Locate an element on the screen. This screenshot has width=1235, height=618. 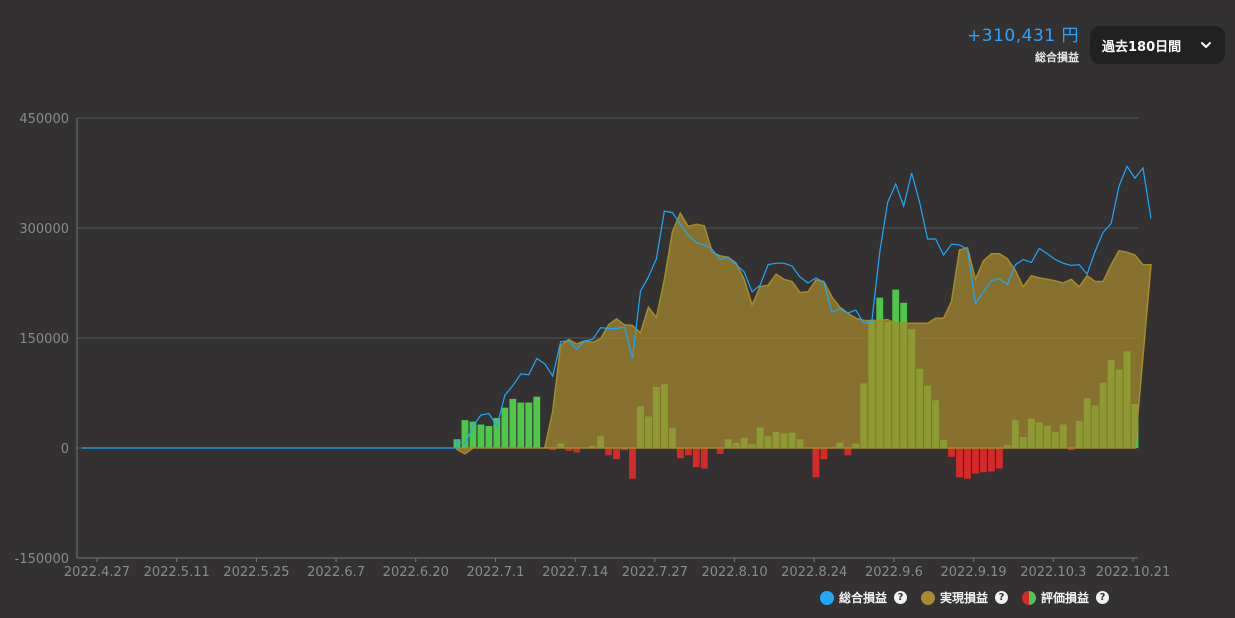
x-tick-label: 2022.10.21 is located at coordinates (1133, 572).